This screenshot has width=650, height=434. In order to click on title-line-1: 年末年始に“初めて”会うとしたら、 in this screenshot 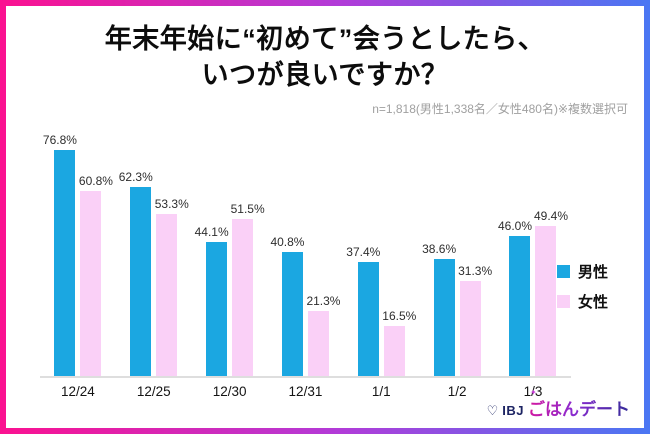, I will do `click(325, 39)`.